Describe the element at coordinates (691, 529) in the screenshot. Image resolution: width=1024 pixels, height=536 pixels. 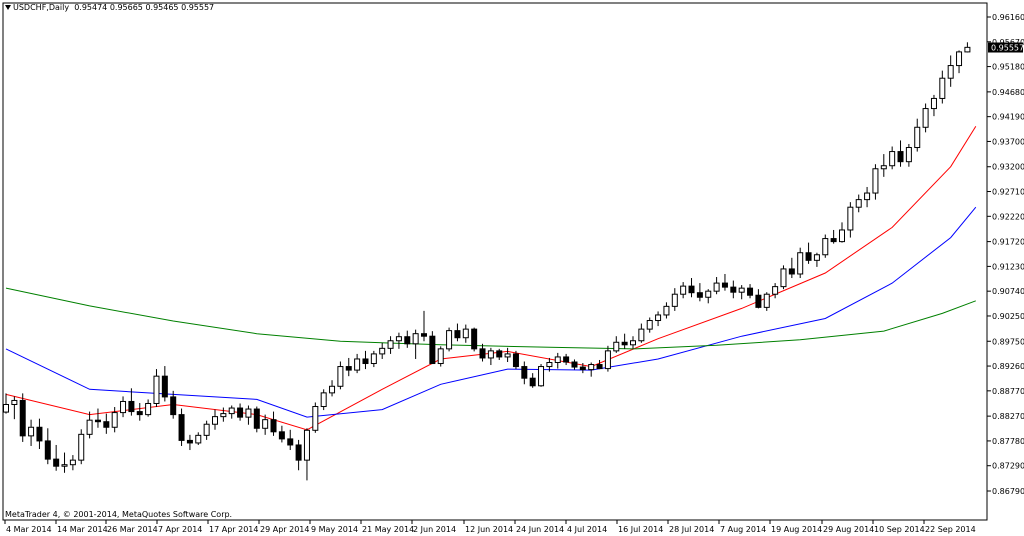
I see `x-tick-label: 28 Jul 2014` at that location.